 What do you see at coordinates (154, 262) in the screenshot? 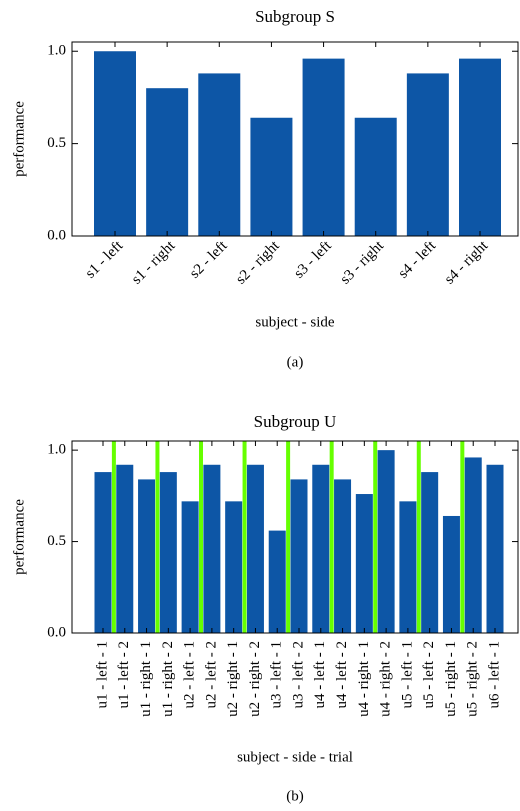
I see `x-tick-label: s1 - right` at bounding box center [154, 262].